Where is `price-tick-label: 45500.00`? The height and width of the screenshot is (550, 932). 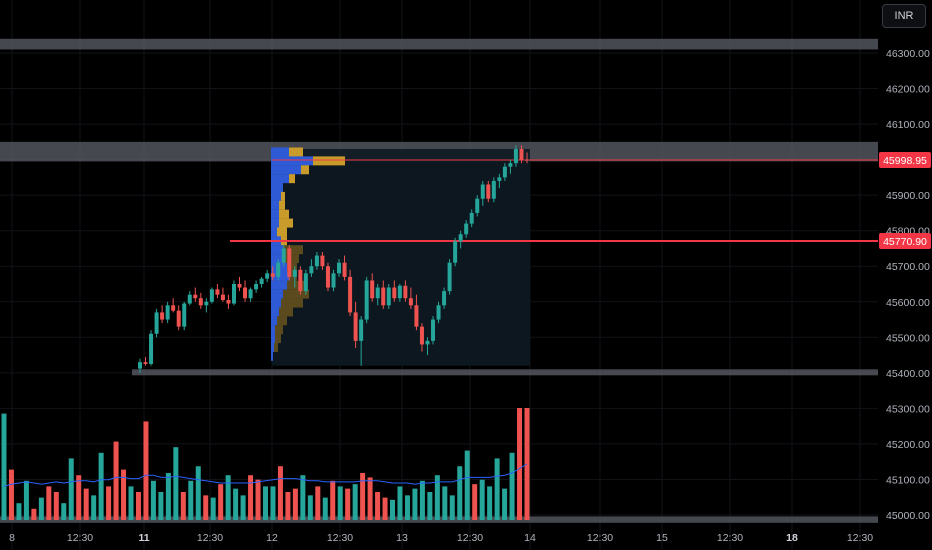 price-tick-label: 45500.00 is located at coordinates (908, 338).